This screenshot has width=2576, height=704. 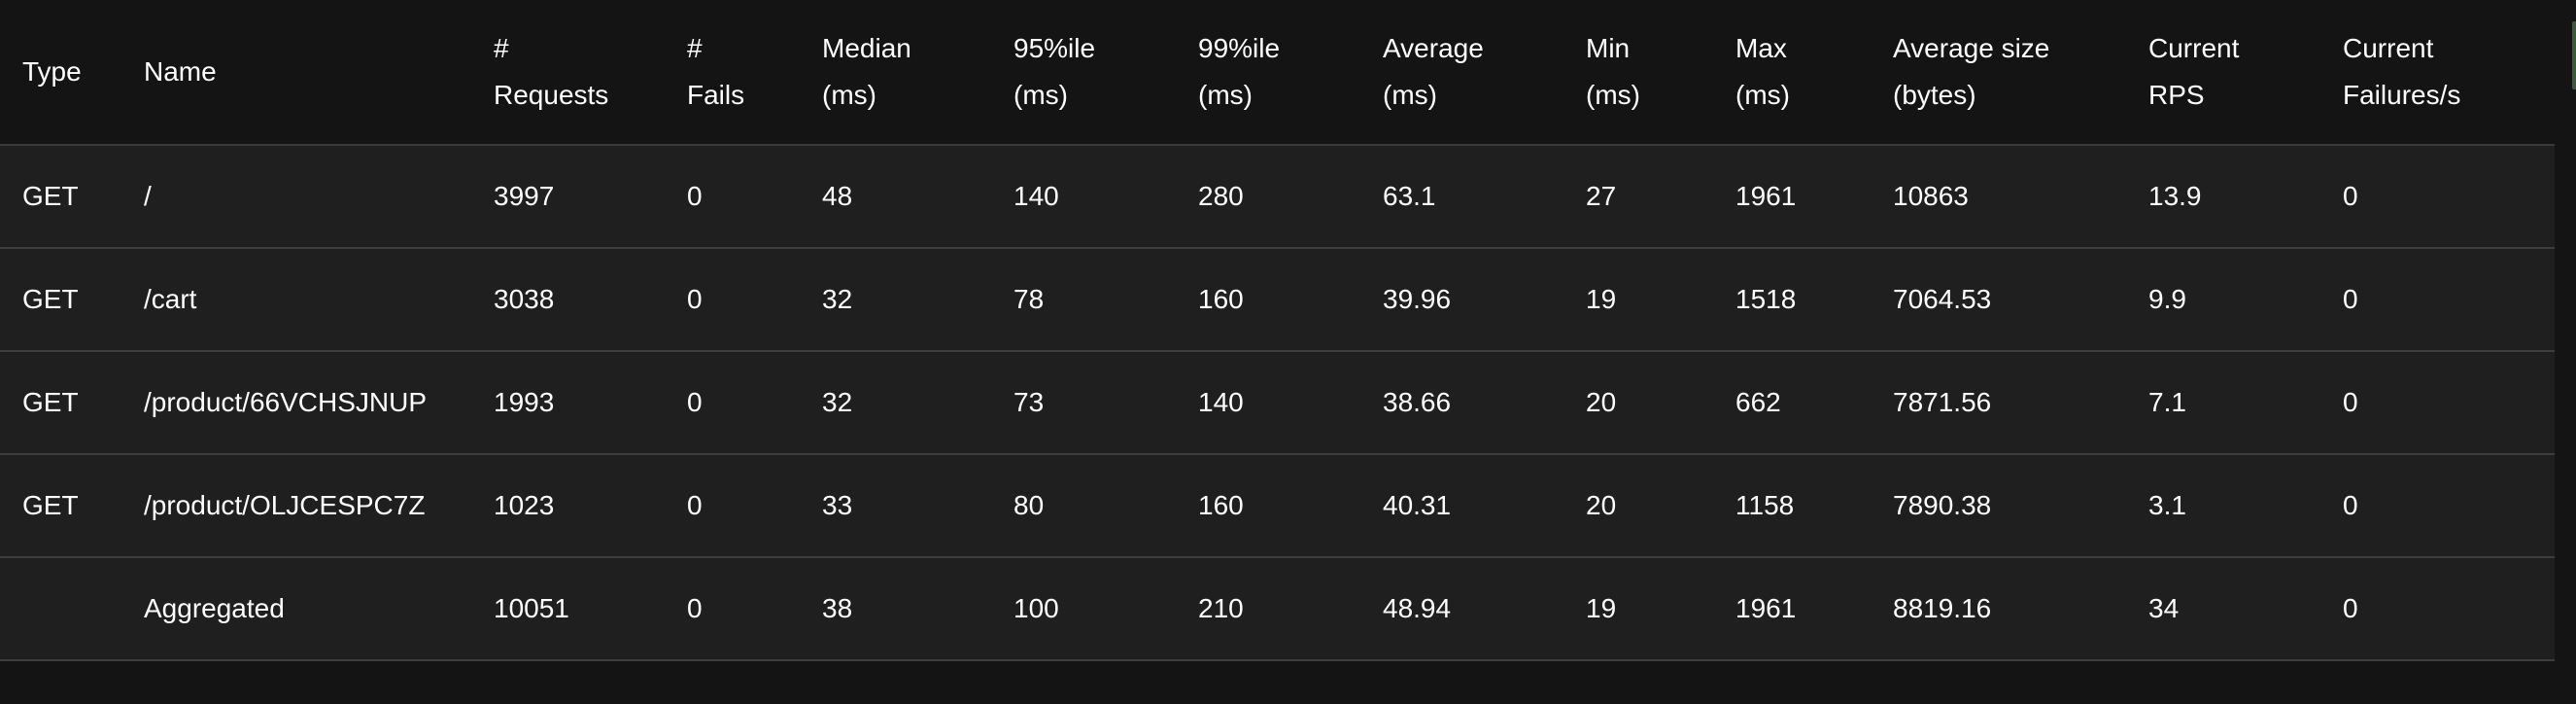 What do you see at coordinates (1792, 73) in the screenshot?
I see `column-header-max: Max (ms)` at bounding box center [1792, 73].